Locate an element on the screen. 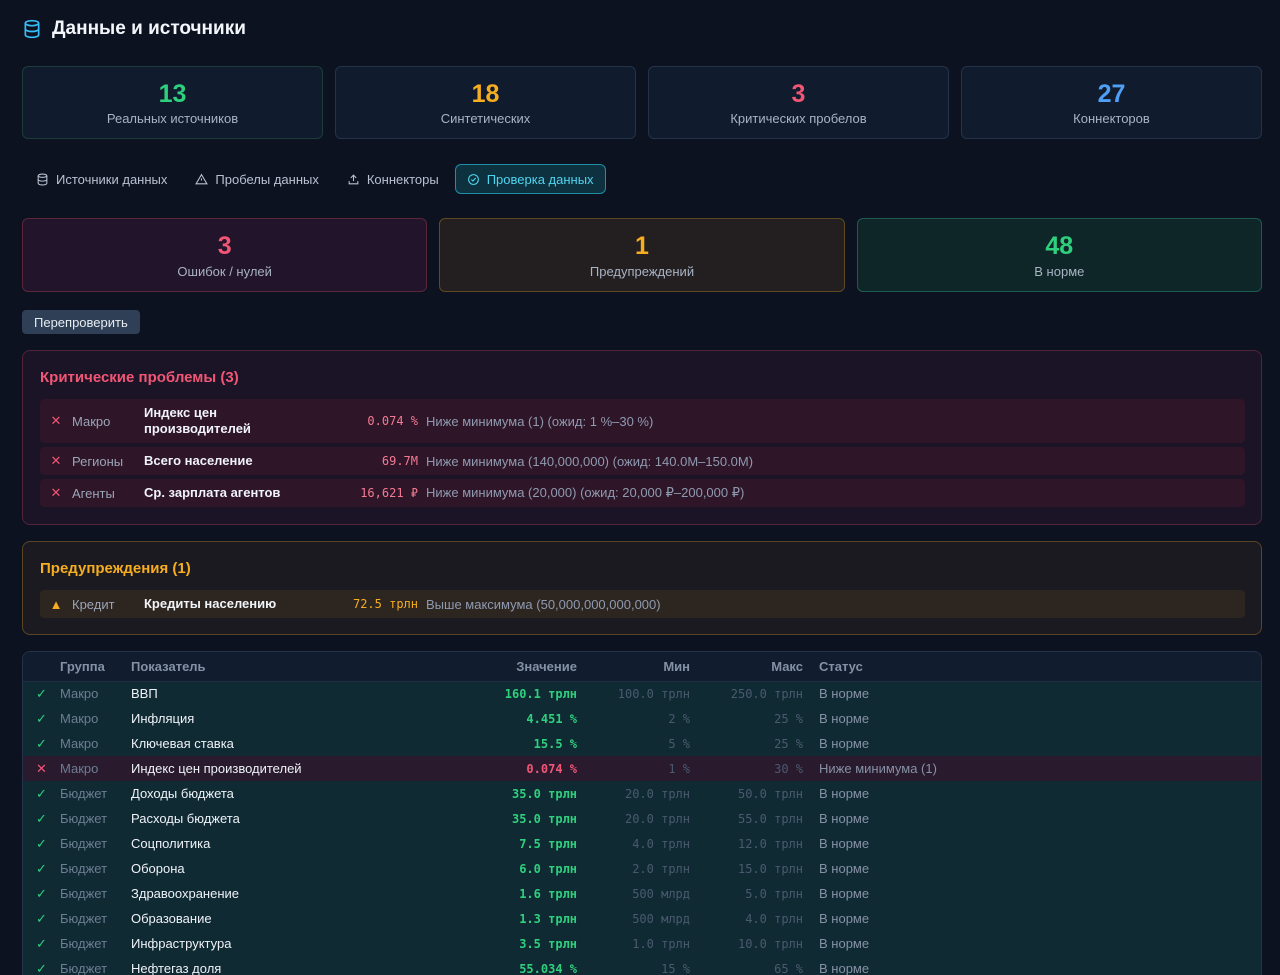 This screenshot has height=975, width=1280. cell-min: 2 % is located at coordinates (679, 718).